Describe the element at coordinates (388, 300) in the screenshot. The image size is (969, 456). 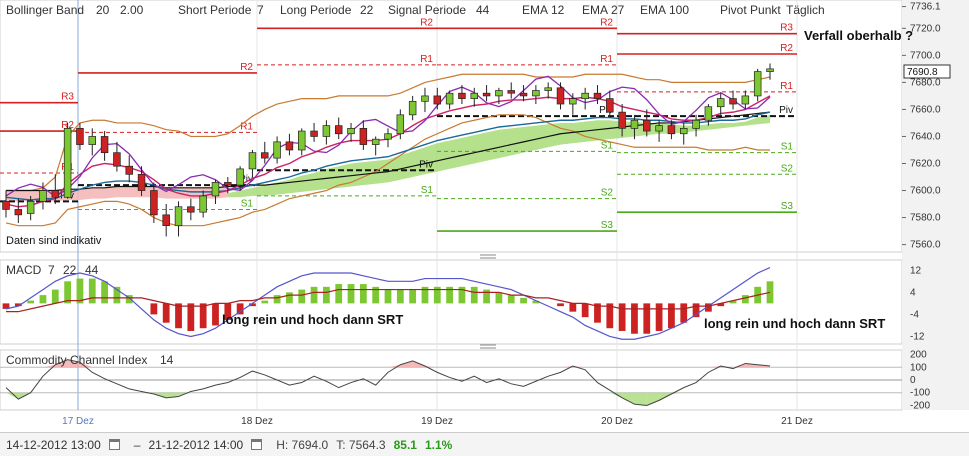
I see `signal-line` at that location.